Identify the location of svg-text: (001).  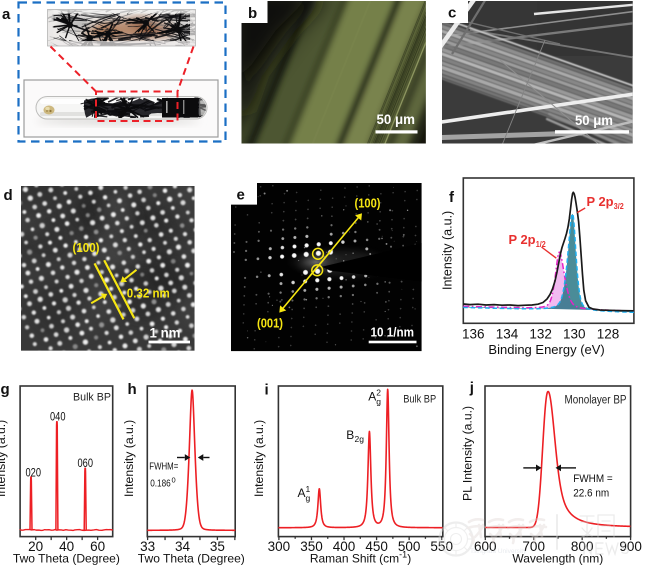
(270, 323).